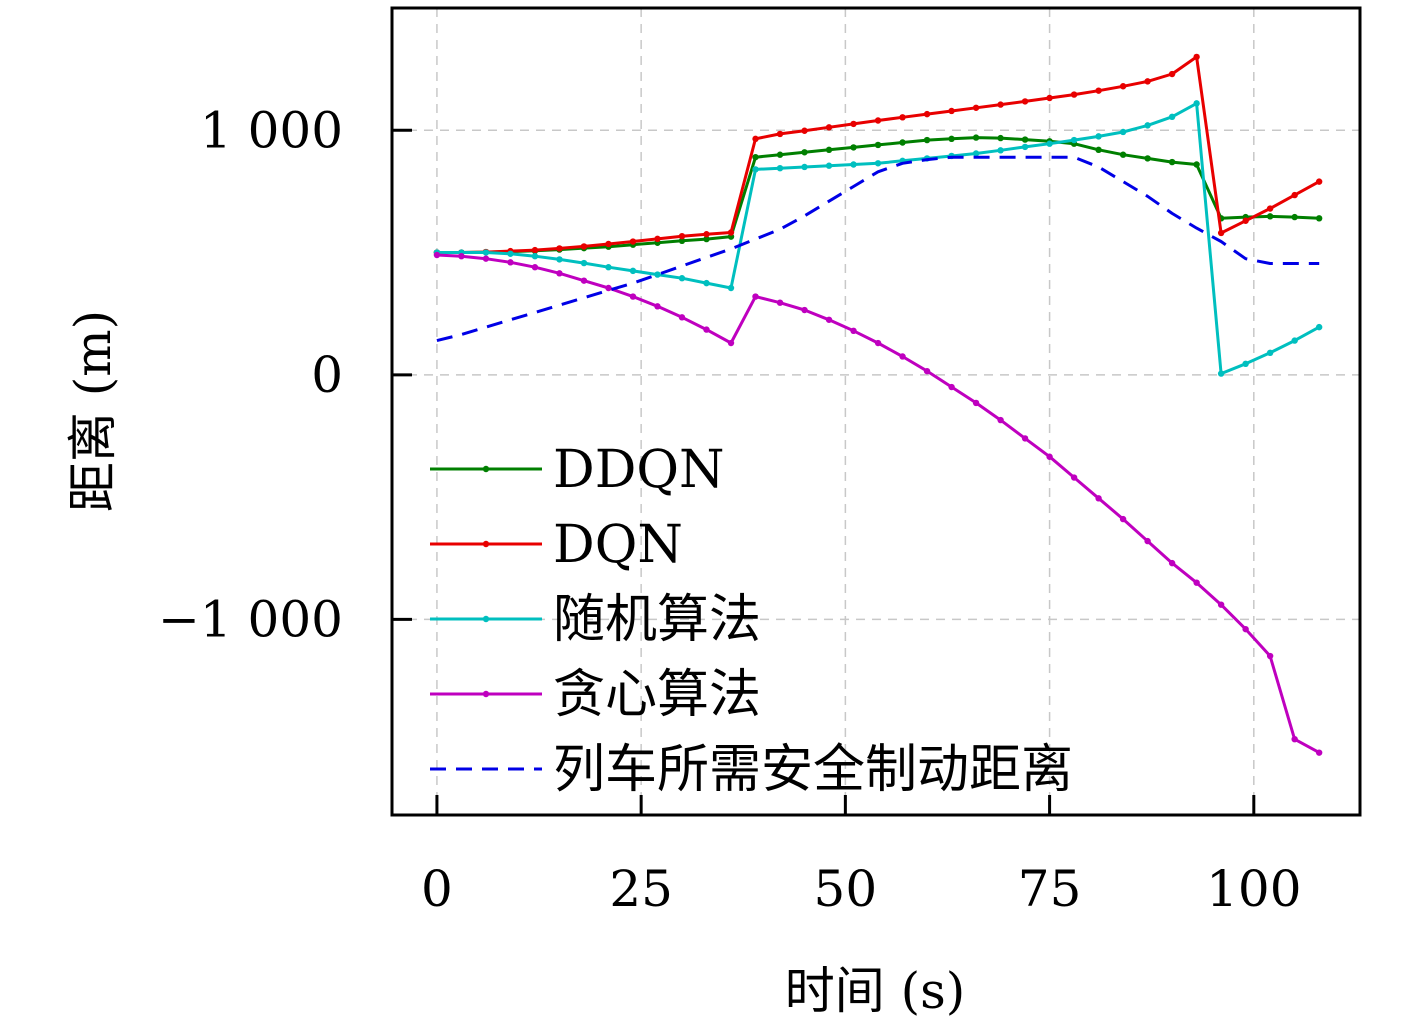 The width and height of the screenshot is (1417, 1035). I want to click on y-tick-label: −1 000, so click(250, 619).